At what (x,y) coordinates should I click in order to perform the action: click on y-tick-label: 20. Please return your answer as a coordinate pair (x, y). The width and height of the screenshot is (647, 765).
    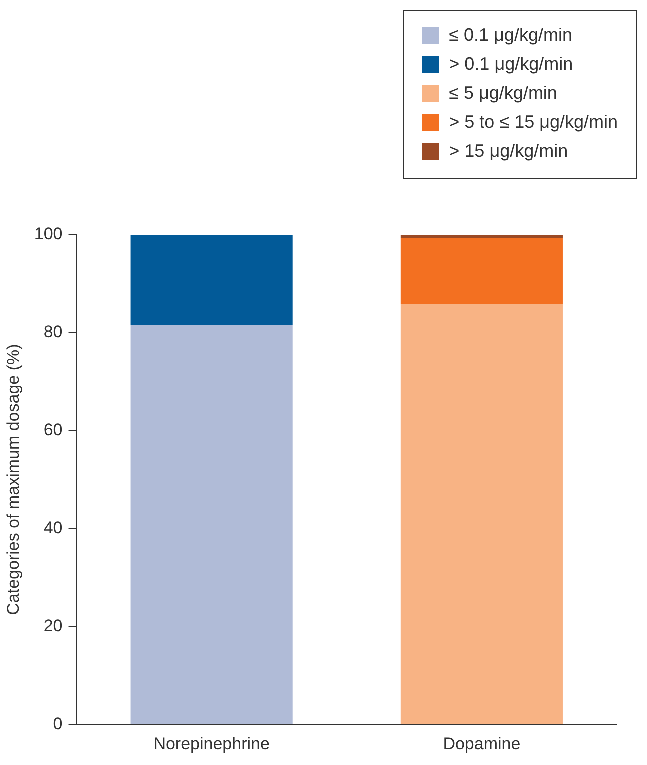
    Looking at the image, I should click on (53, 626).